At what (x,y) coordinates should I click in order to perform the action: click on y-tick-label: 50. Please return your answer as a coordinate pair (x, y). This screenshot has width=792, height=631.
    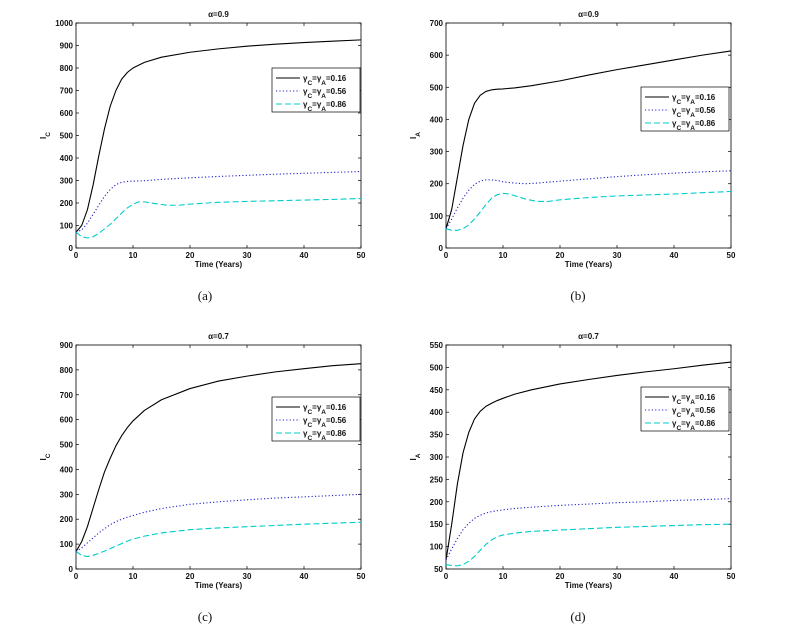
    Looking at the image, I should click on (438, 569).